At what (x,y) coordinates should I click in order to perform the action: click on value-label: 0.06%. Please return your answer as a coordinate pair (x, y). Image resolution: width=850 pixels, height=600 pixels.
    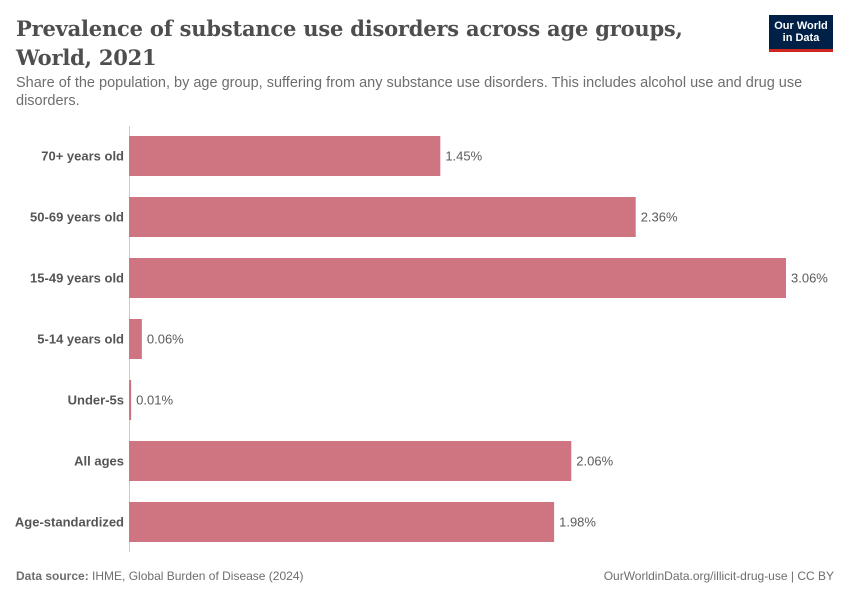
    Looking at the image, I should click on (165, 339).